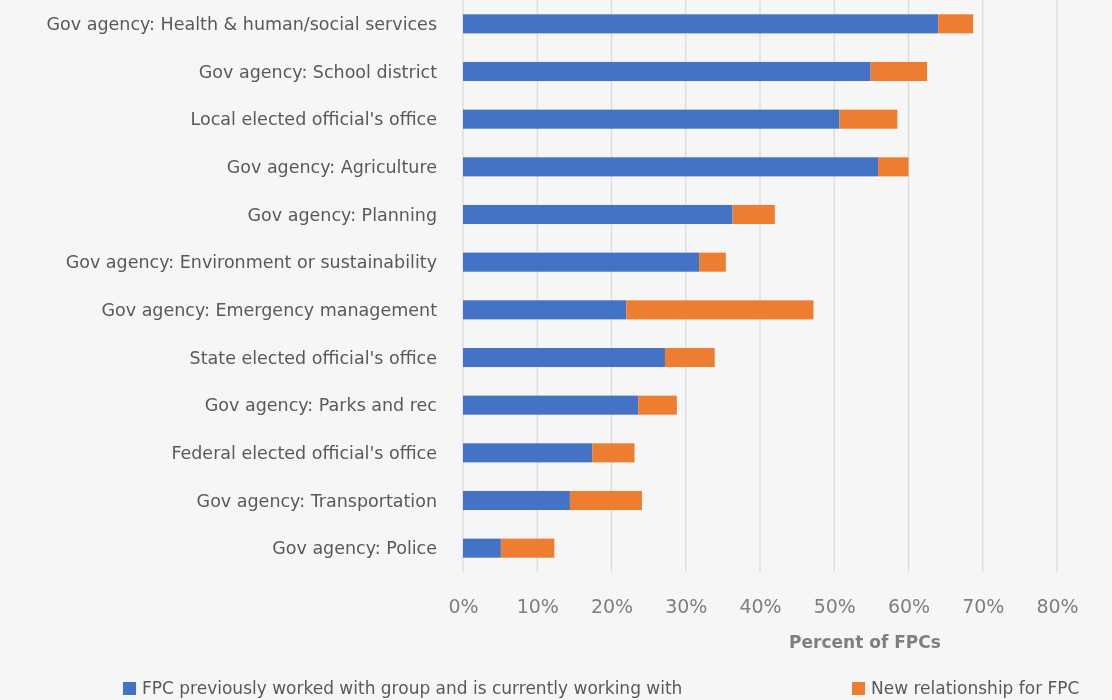 This screenshot has width=1112, height=700. Describe the element at coordinates (354, 548) in the screenshot. I see `y-tick-label: Gov agency: Police` at that location.